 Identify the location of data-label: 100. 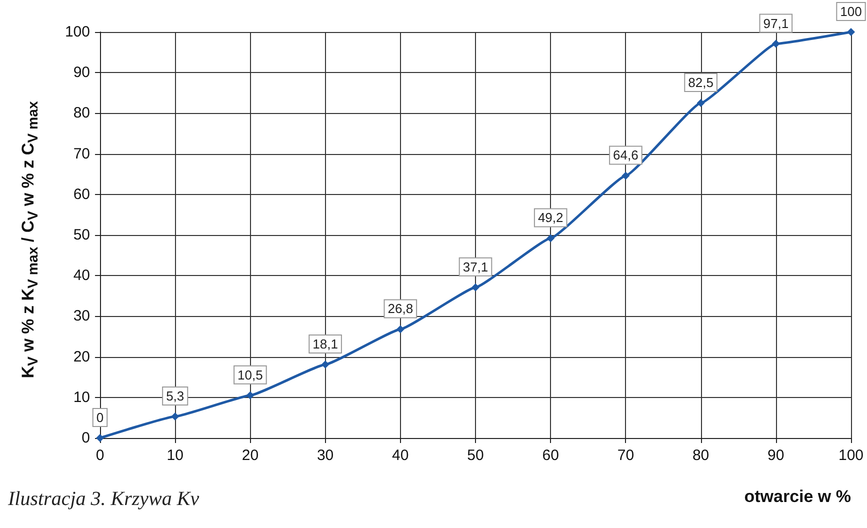
(851, 11).